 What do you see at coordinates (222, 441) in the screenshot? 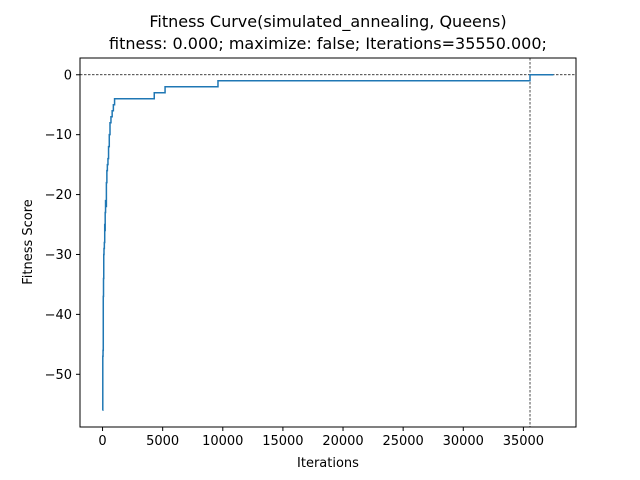
I see `x-tick-label: 10000` at bounding box center [222, 441].